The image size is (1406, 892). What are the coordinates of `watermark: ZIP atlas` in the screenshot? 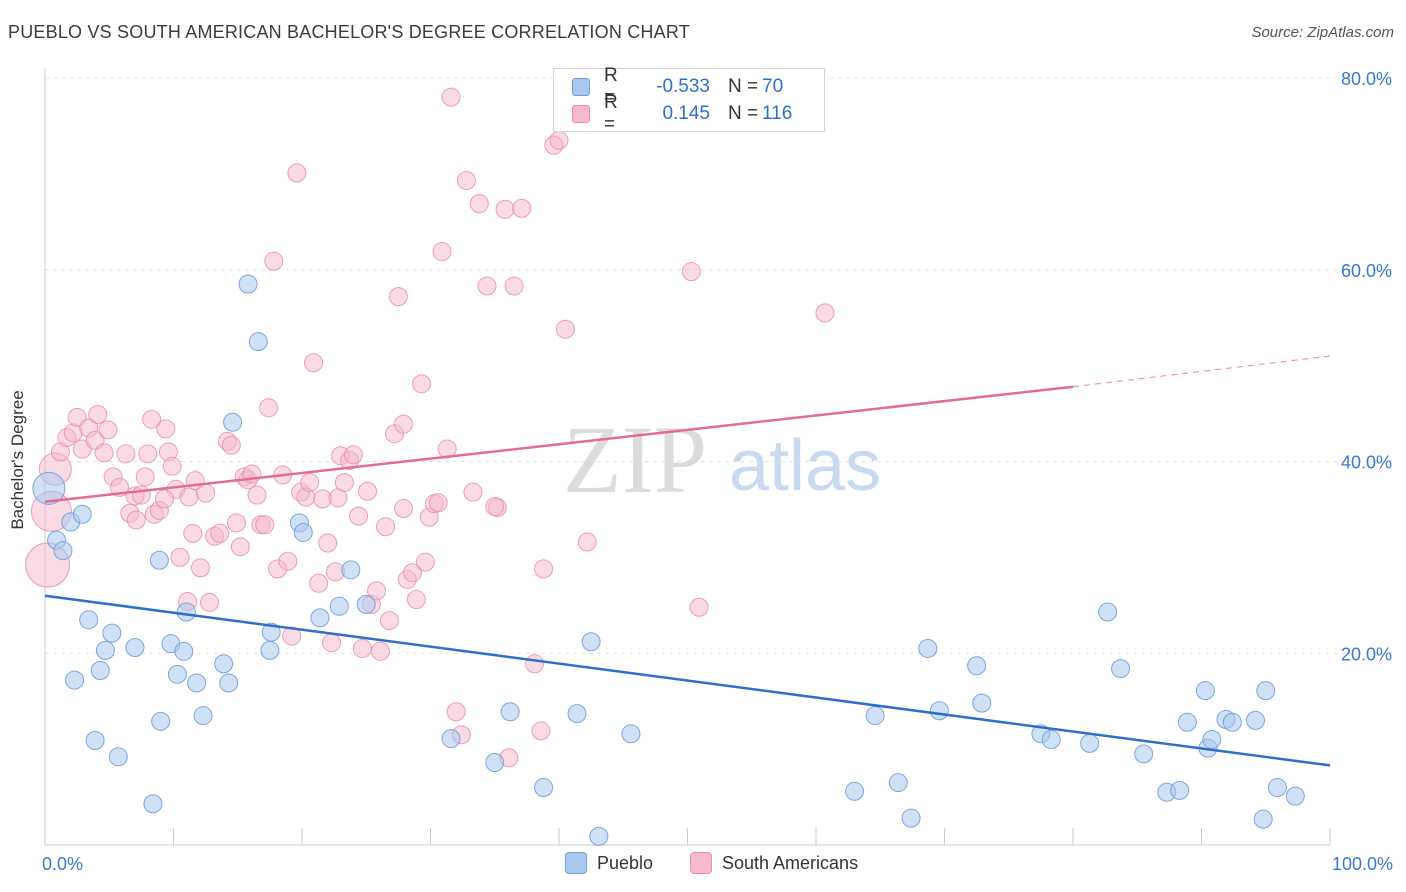 It's located at (722, 459).